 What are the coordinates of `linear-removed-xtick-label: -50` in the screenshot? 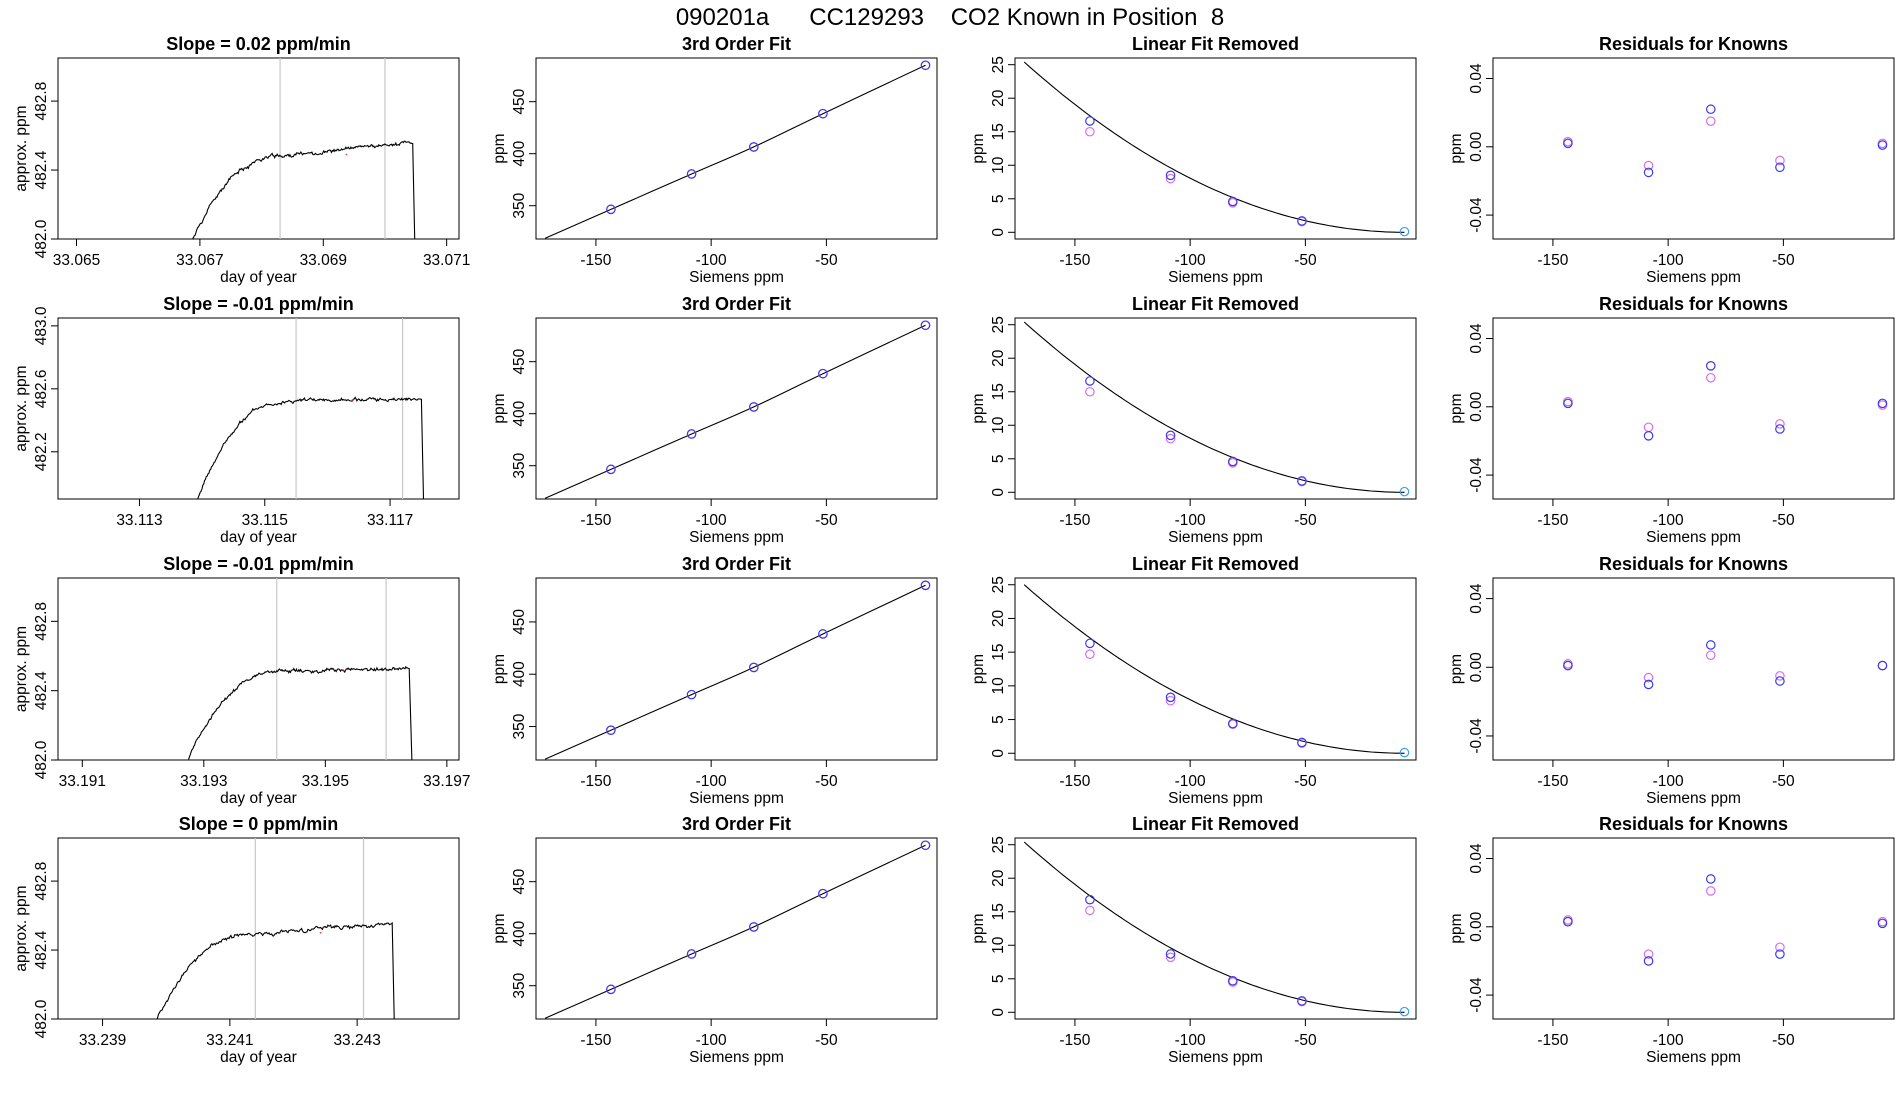 It's located at (1305, 260).